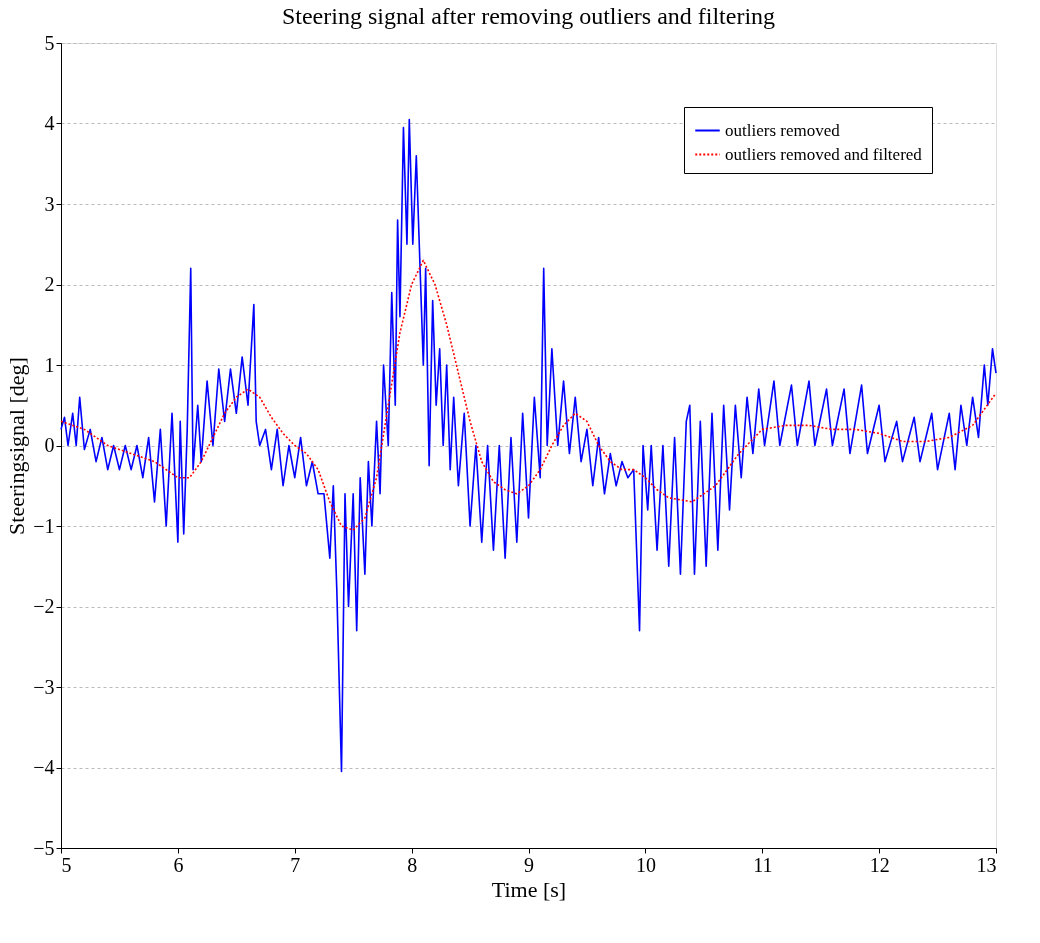 The width and height of the screenshot is (1040, 943). What do you see at coordinates (528, 16) in the screenshot?
I see `chart-title: Steering signal after removing outliers and filtering` at bounding box center [528, 16].